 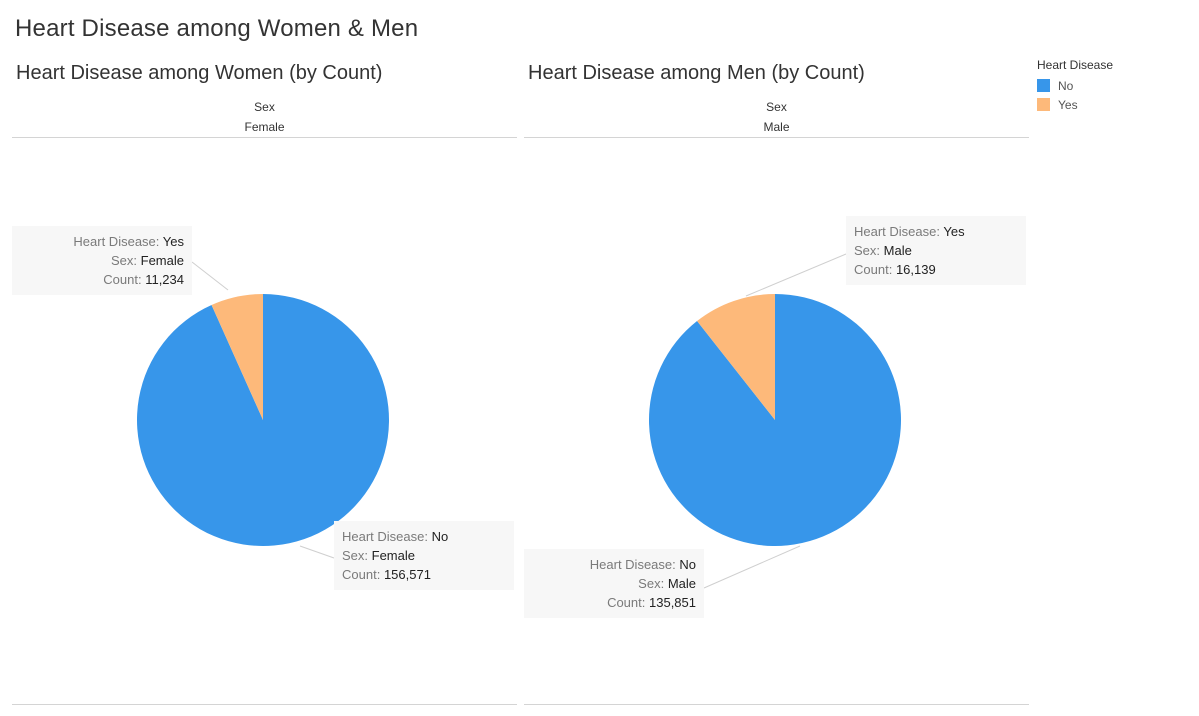 What do you see at coordinates (1068, 104) in the screenshot?
I see `legend-label-yes: Yes` at bounding box center [1068, 104].